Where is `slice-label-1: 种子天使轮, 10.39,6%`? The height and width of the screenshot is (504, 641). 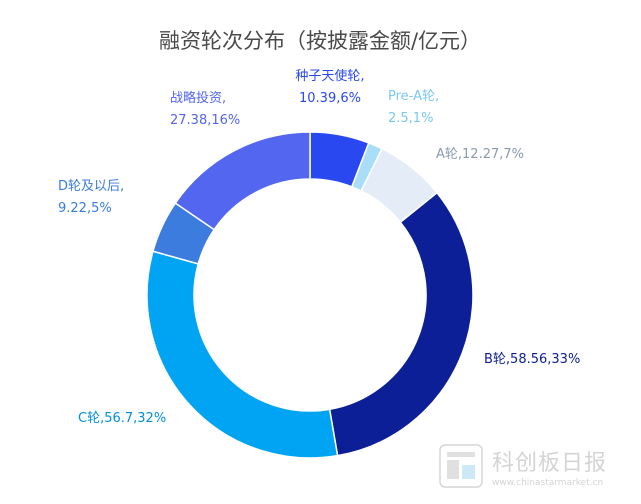 slice-label-1: 种子天使轮, 10.39,6% is located at coordinates (329, 87).